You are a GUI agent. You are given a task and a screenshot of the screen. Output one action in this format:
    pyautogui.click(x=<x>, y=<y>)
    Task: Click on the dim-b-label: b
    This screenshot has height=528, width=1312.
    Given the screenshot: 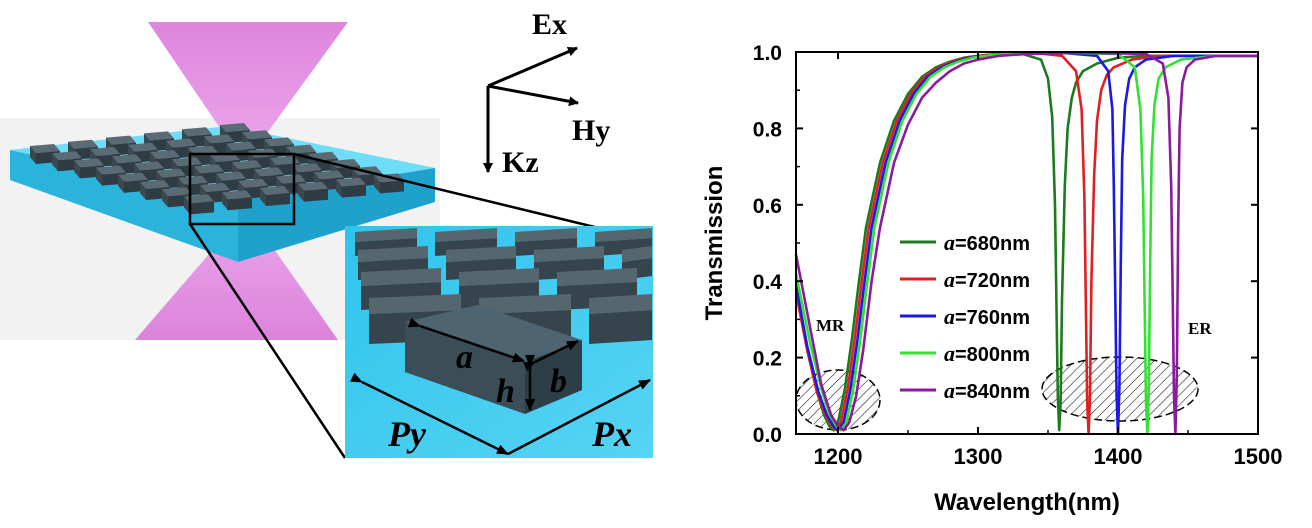 What is the action you would take?
    pyautogui.click(x=558, y=381)
    